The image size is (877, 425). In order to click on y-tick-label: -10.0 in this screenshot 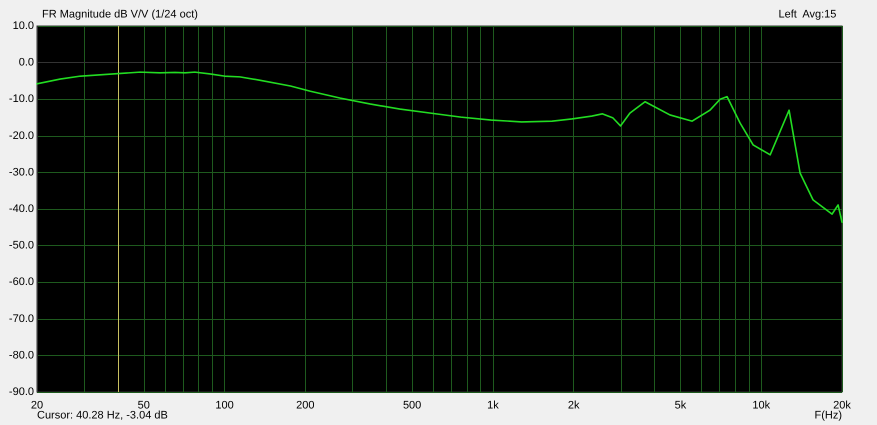, I will do `click(21, 99)`.